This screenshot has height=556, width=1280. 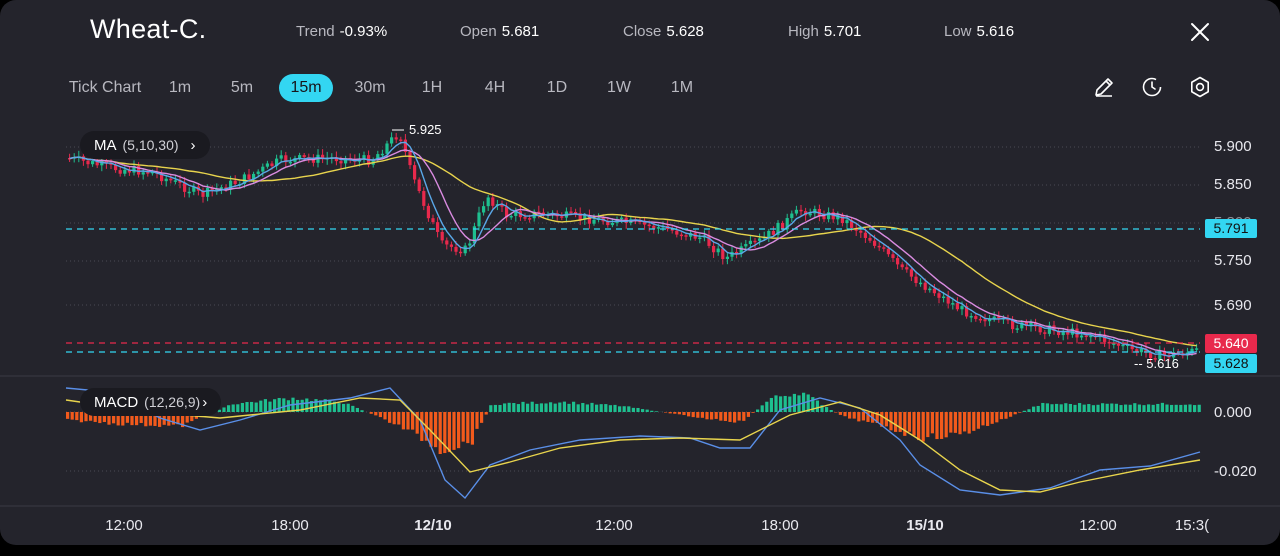 What do you see at coordinates (1104, 87) in the screenshot?
I see `draw-pencil-icon` at bounding box center [1104, 87].